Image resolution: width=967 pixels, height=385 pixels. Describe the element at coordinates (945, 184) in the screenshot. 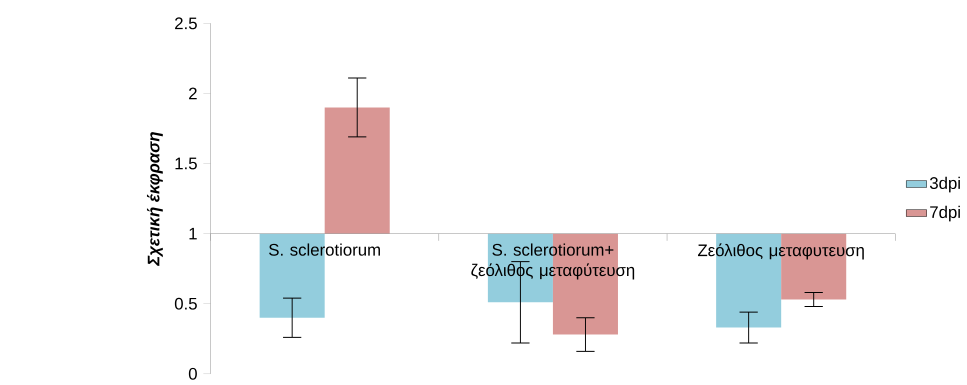

I see `legend-label: 3dpi` at that location.